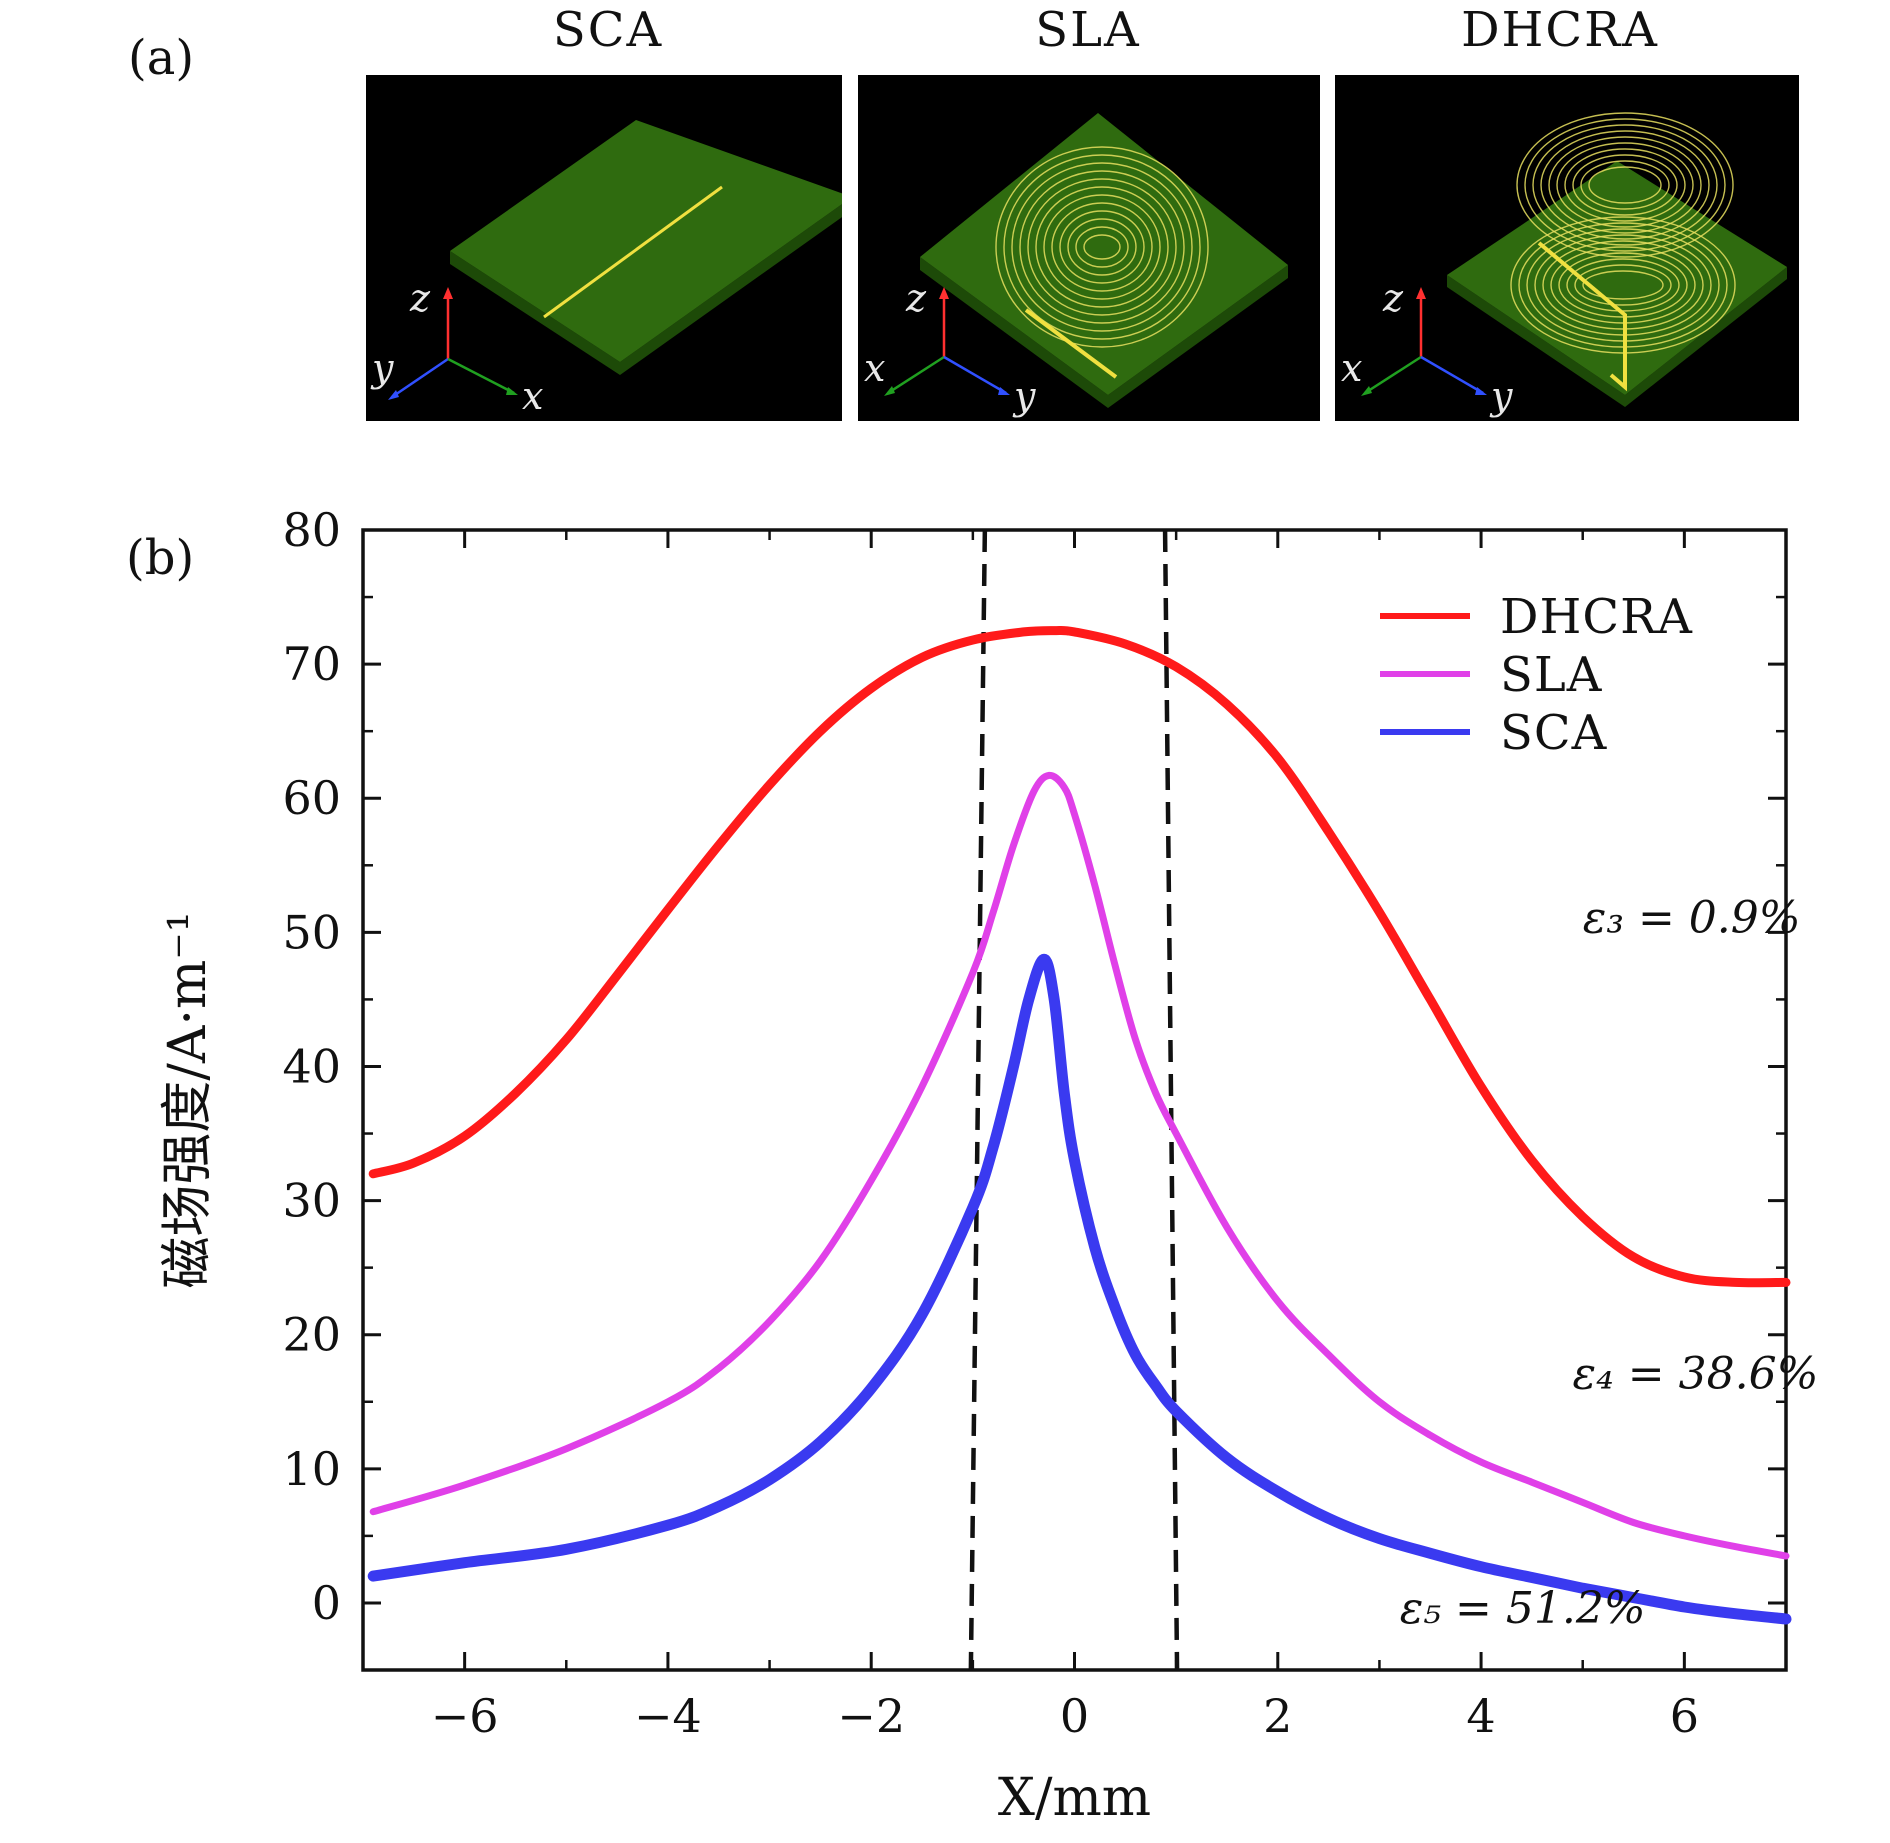 The image size is (1890, 1843). I want to click on legend-label-sla: SLA, so click(1551, 675).